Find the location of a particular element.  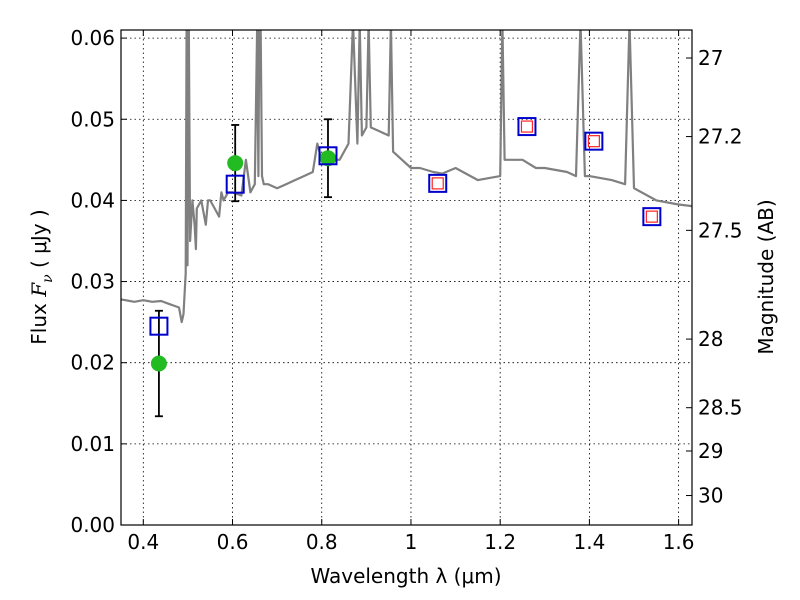

x-tick-label: 0.8 is located at coordinates (322, 542).